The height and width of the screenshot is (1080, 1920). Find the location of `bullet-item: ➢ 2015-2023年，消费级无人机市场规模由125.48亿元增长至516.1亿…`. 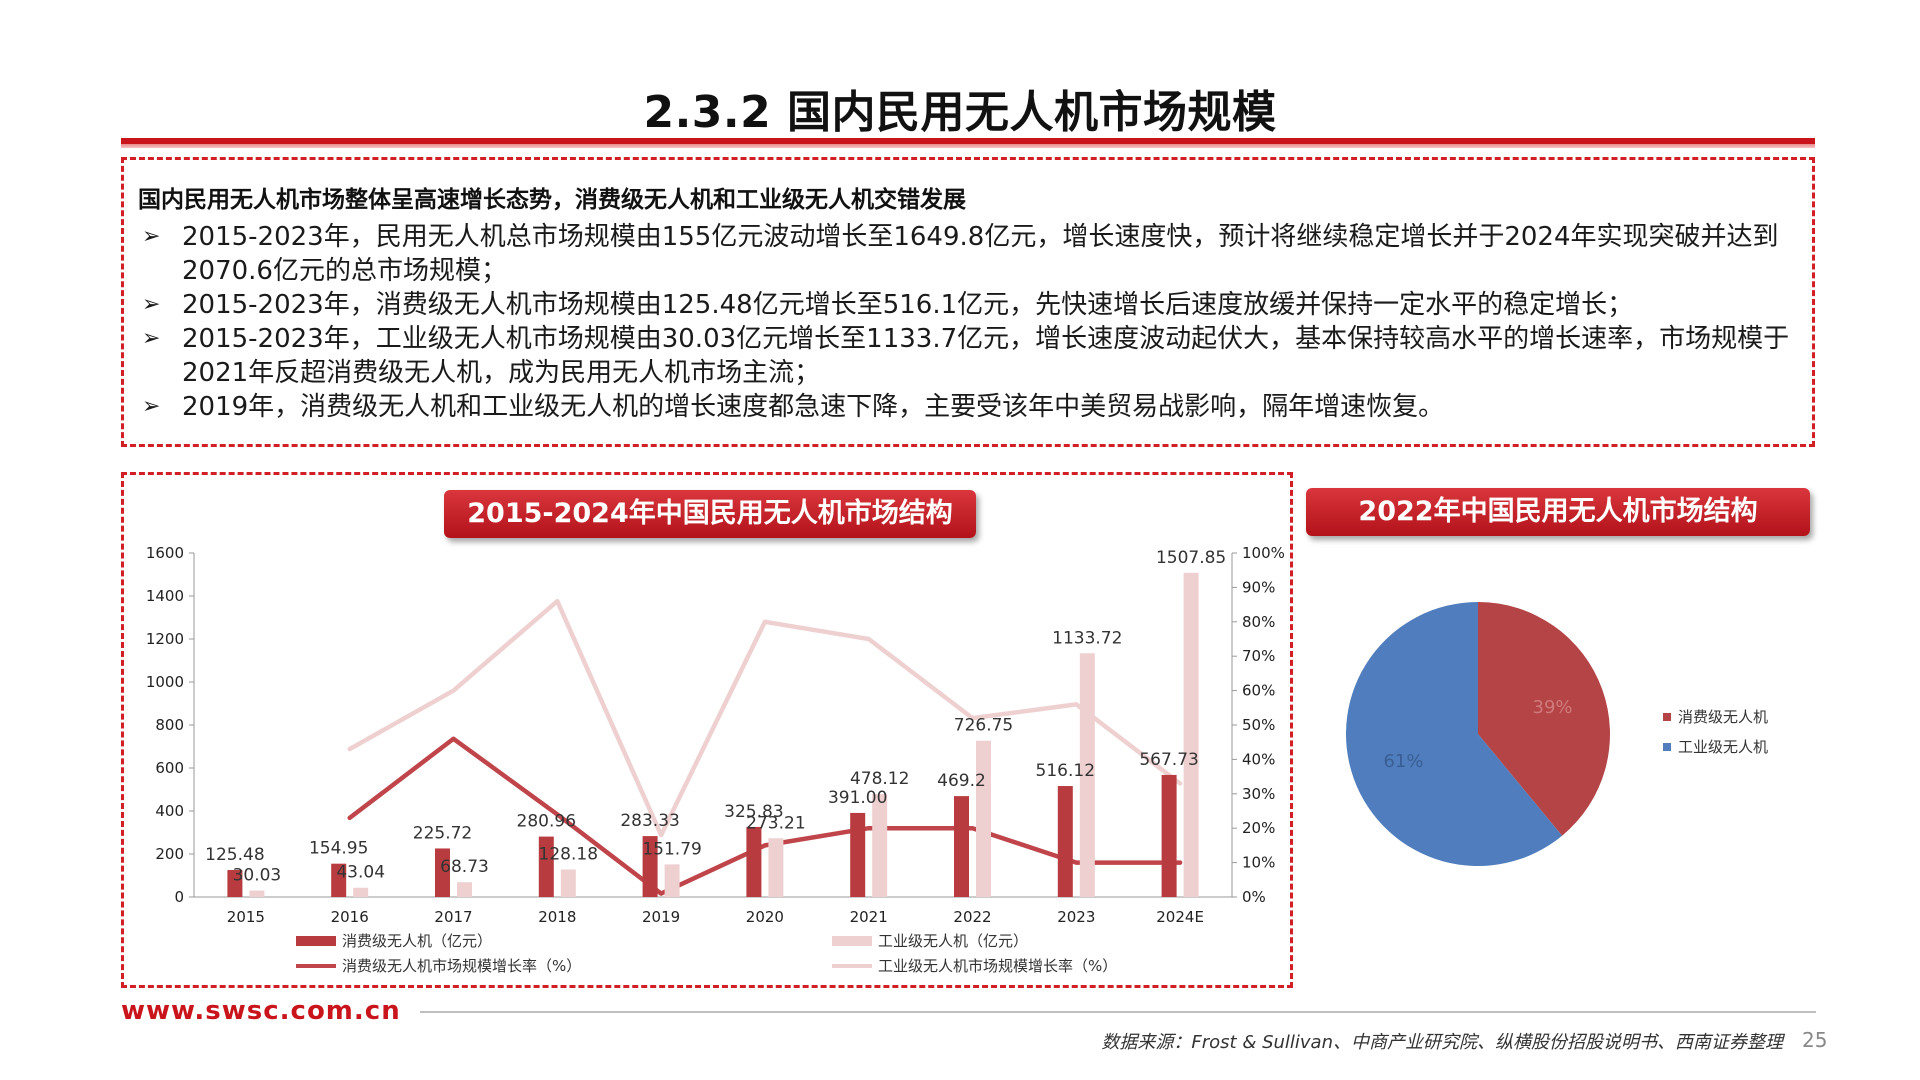

bullet-item: ➢ 2015-2023年，消费级无人机市场规模由125.48亿元增长至516.1亿… is located at coordinates (968, 305).